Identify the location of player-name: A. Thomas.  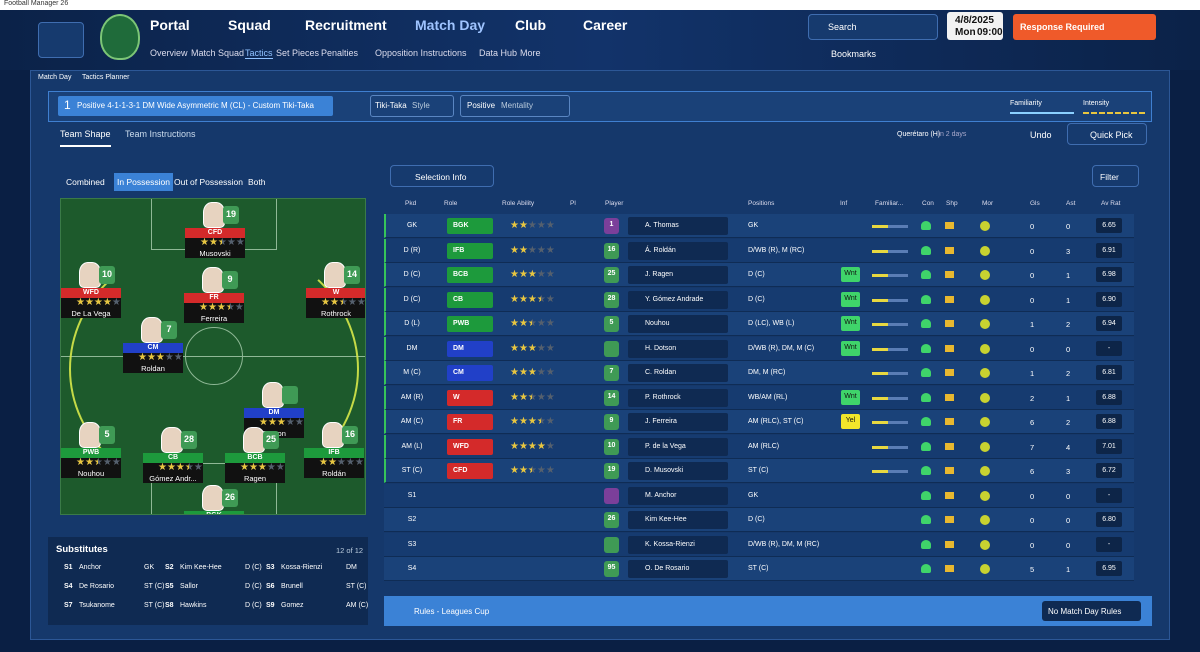
(662, 225).